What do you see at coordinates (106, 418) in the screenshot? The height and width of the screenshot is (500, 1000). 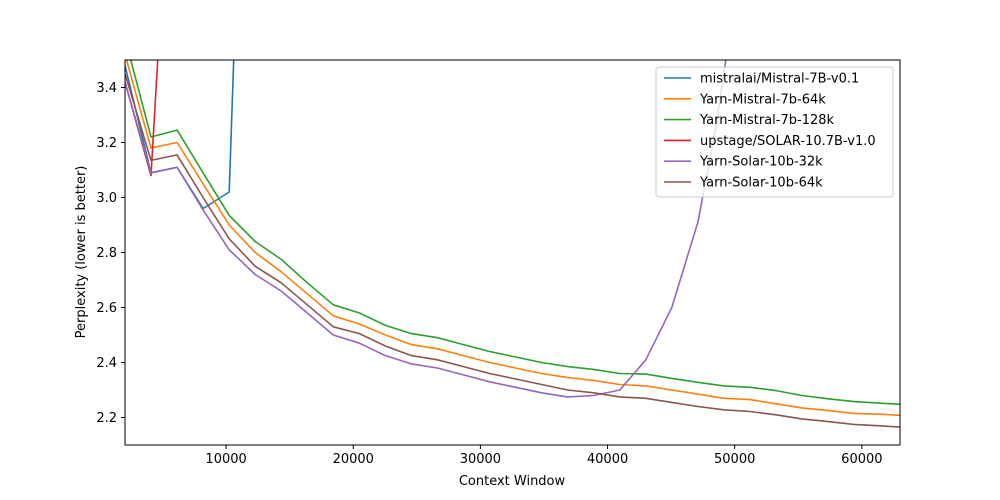 I see `y-tick-label: 2.2` at bounding box center [106, 418].